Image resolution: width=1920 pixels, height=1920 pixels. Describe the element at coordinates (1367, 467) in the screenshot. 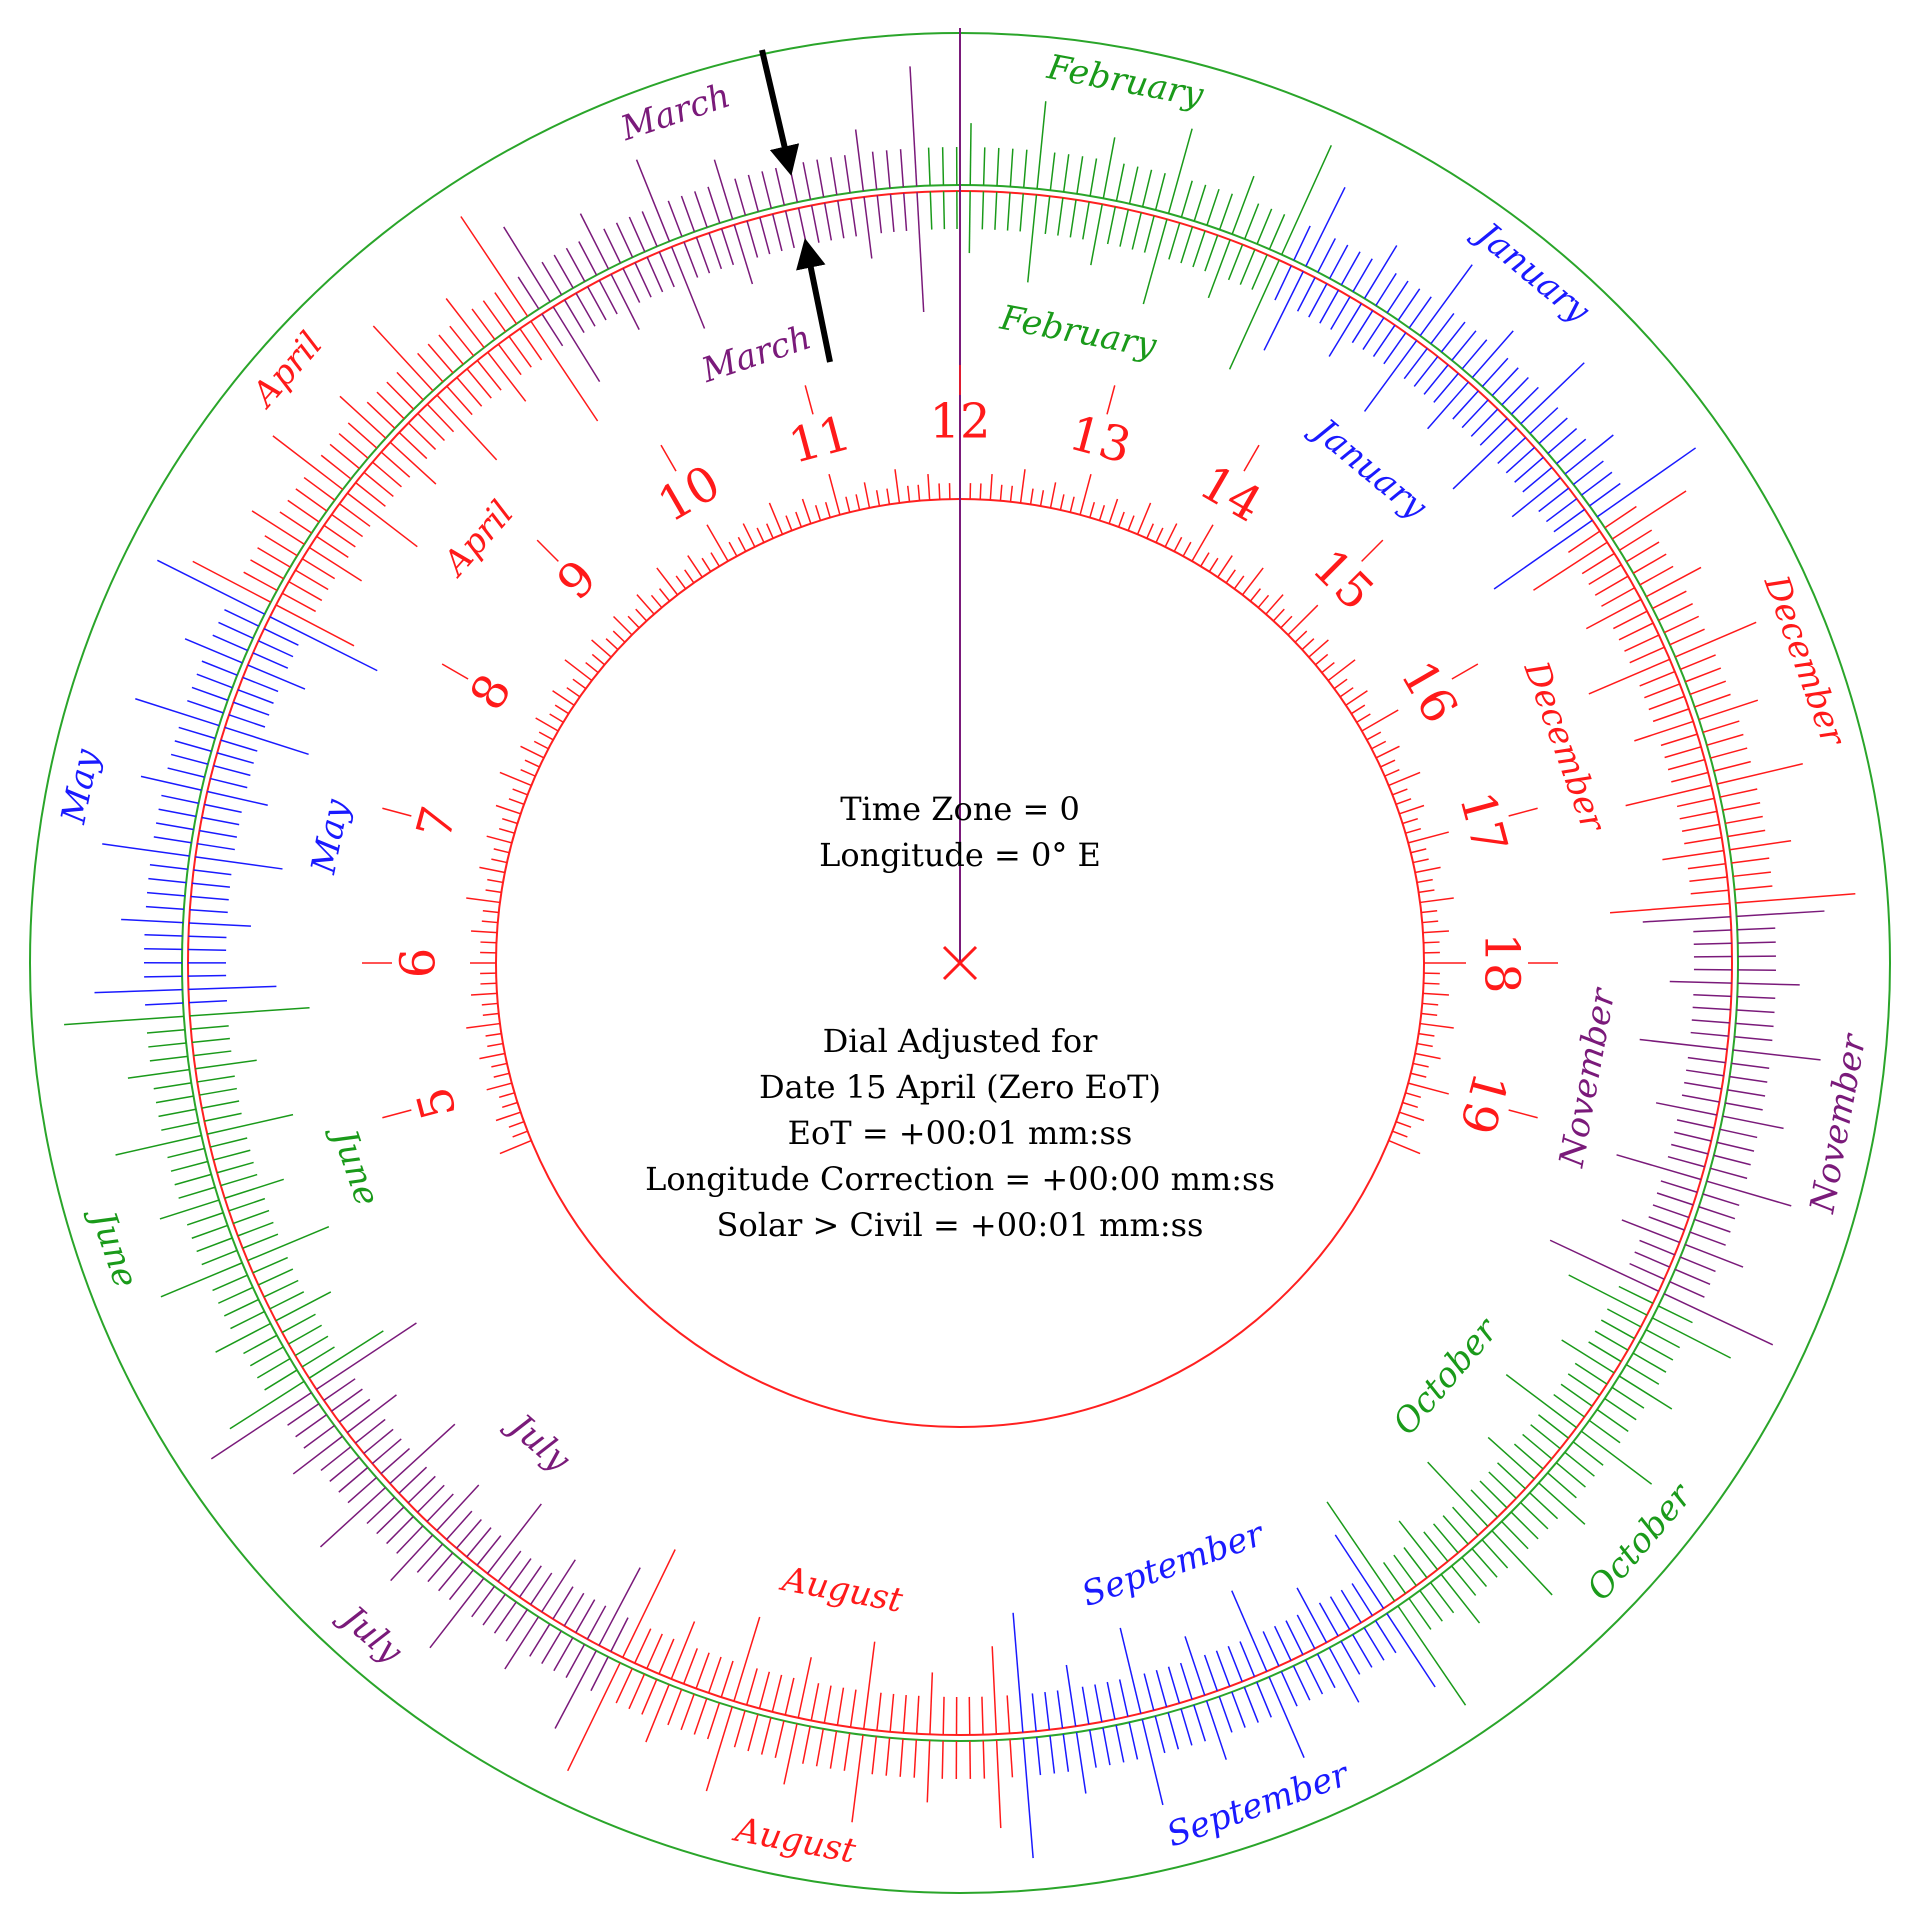

I see `month-label-inner: January` at that location.